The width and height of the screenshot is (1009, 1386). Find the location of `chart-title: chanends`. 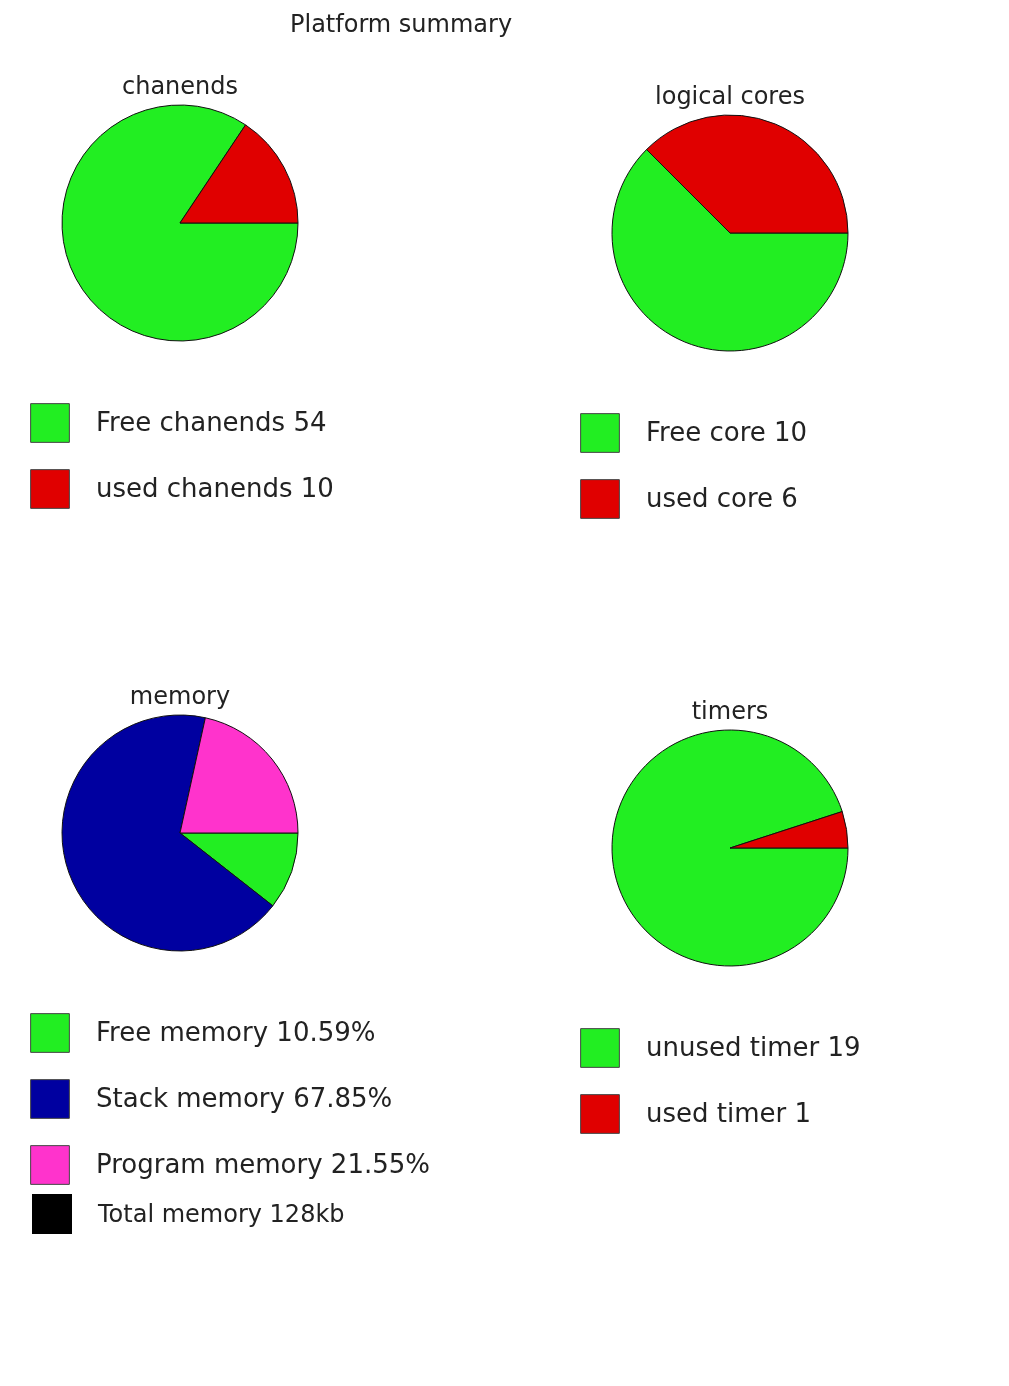

chart-title: chanends is located at coordinates (180, 86).